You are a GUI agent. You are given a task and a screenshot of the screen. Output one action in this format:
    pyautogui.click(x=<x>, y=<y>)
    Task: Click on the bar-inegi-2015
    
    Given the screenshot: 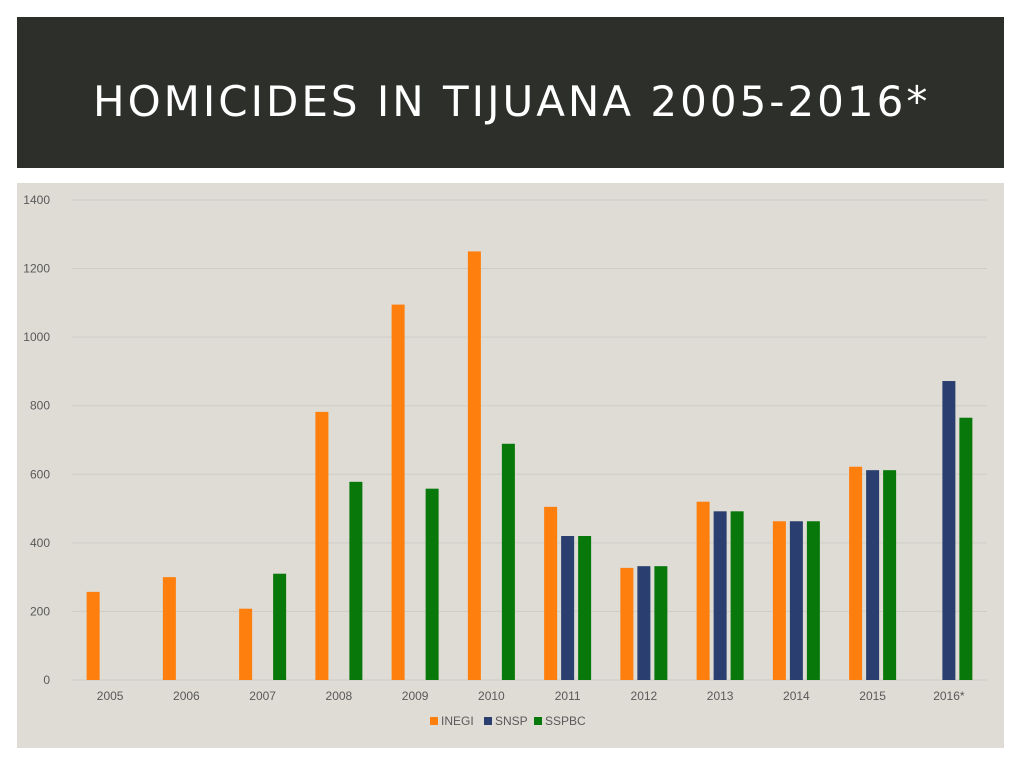 What is the action you would take?
    pyautogui.click(x=856, y=573)
    